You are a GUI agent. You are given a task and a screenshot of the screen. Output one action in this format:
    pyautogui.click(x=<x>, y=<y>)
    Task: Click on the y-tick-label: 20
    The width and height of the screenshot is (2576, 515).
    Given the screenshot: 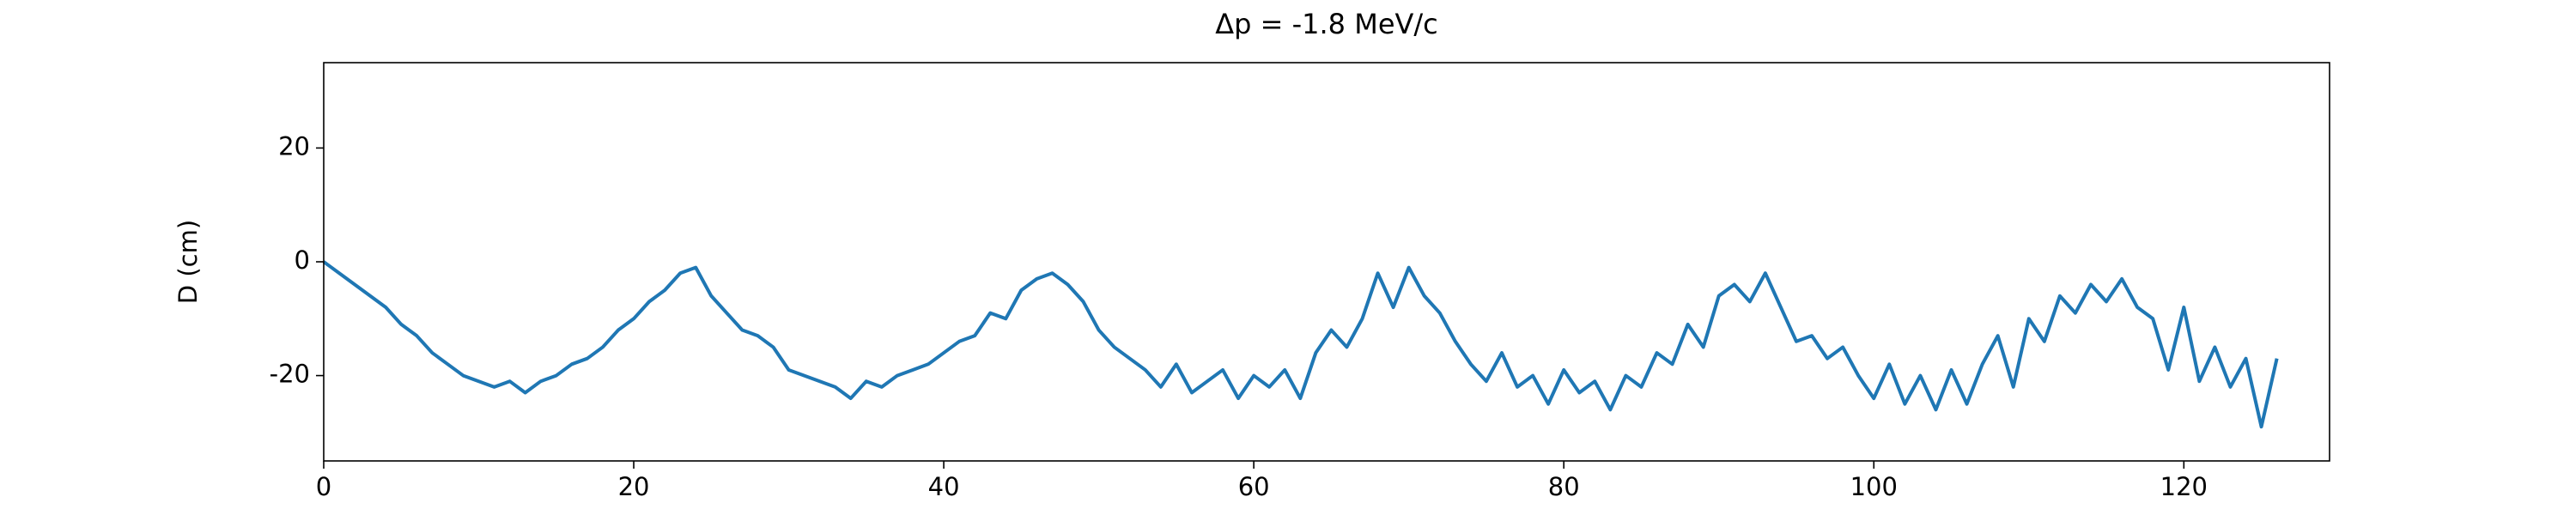 What is the action you would take?
    pyautogui.click(x=294, y=146)
    